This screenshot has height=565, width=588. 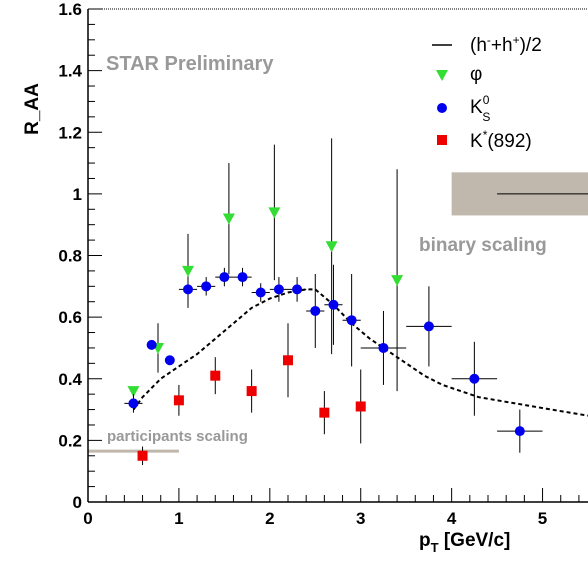 I want to click on x-axis-label-sub: T, so click(x=435, y=547).